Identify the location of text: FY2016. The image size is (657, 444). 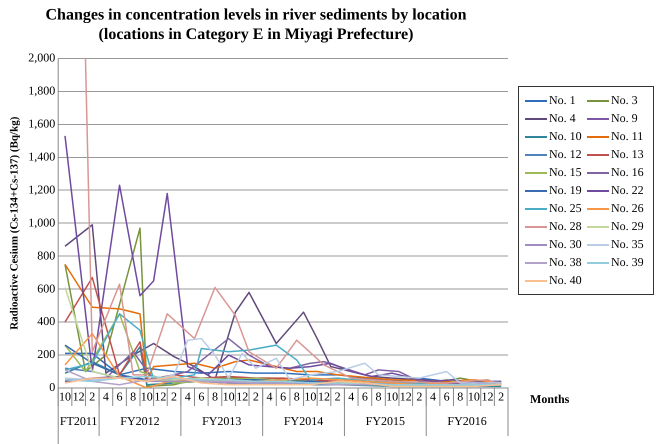
(467, 421).